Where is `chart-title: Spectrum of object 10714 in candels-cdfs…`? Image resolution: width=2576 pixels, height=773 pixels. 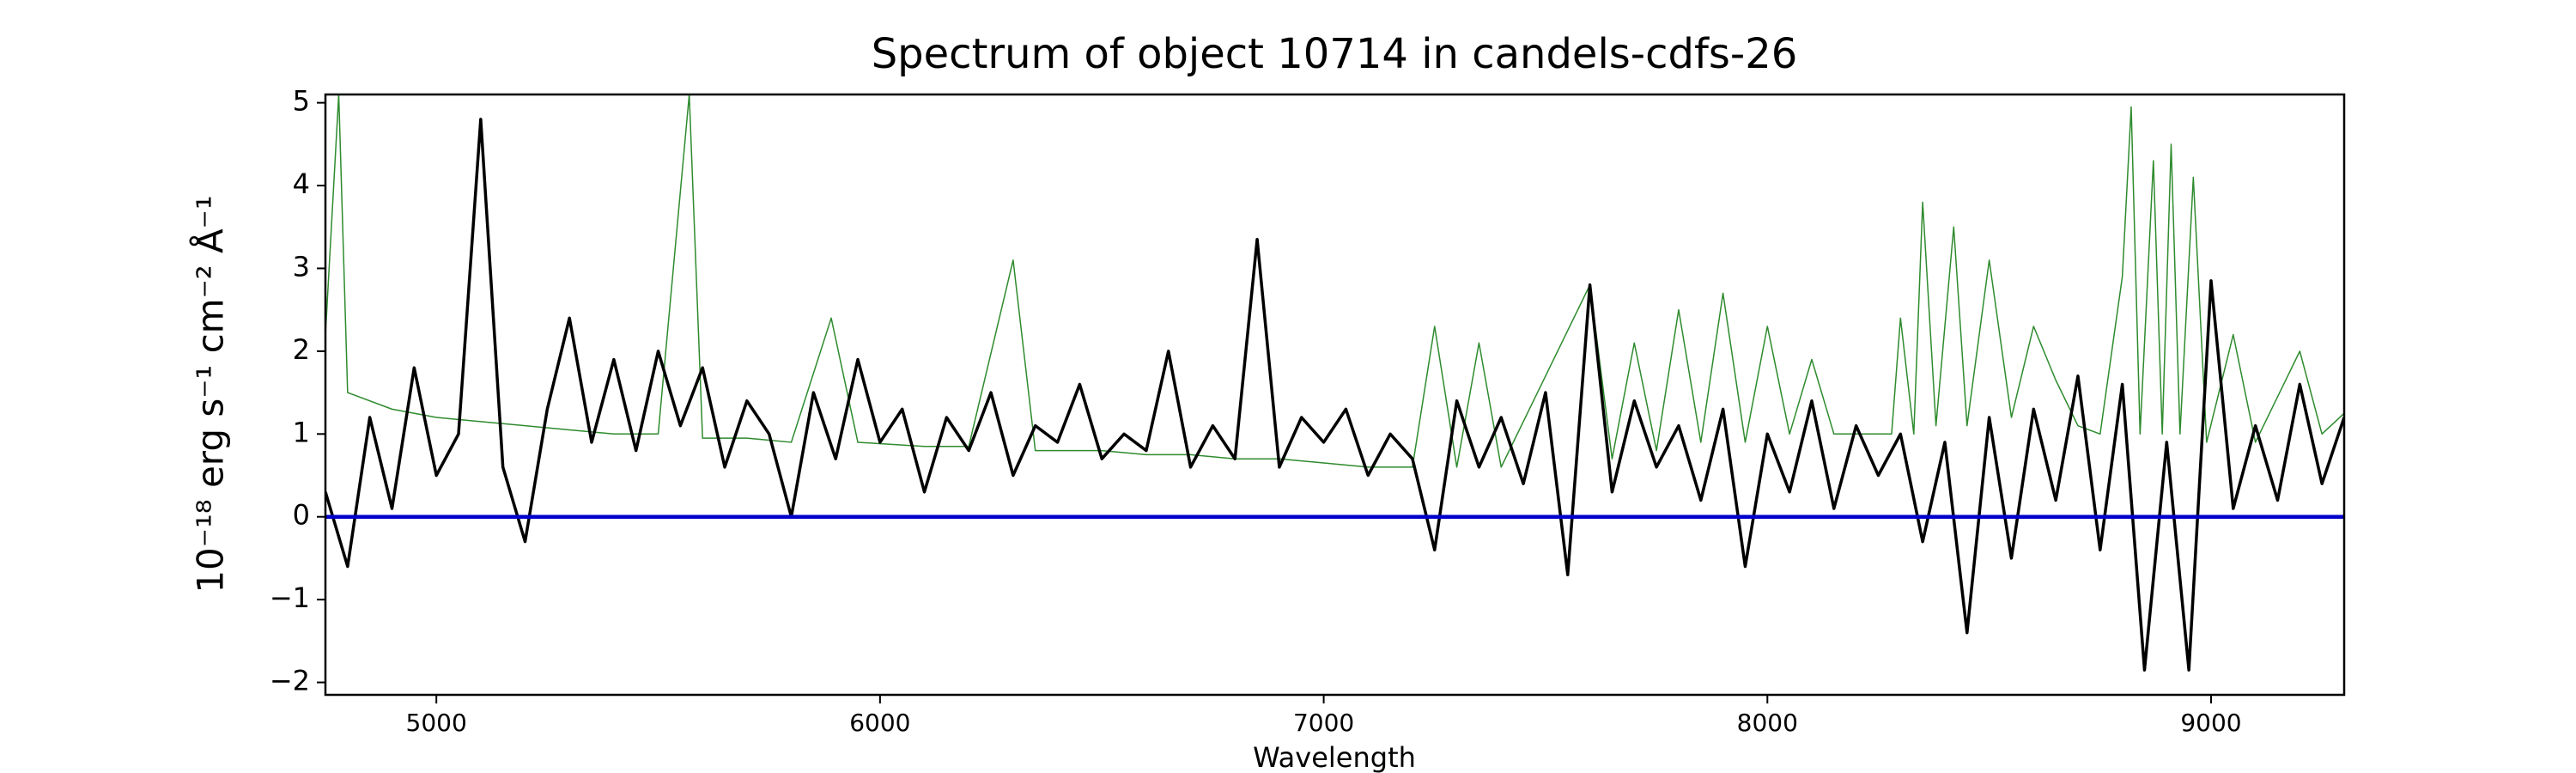
chart-title: Spectrum of object 10714 in candels-cdfs… is located at coordinates (1335, 54).